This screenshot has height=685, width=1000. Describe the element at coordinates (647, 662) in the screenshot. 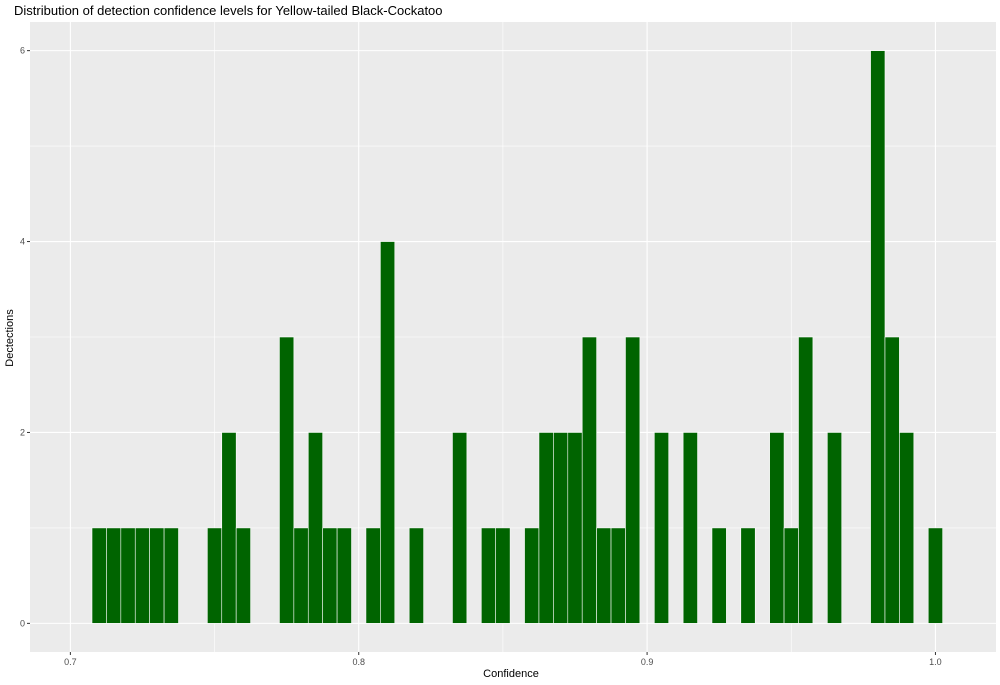

I see `x-tick-label: 0.9` at that location.